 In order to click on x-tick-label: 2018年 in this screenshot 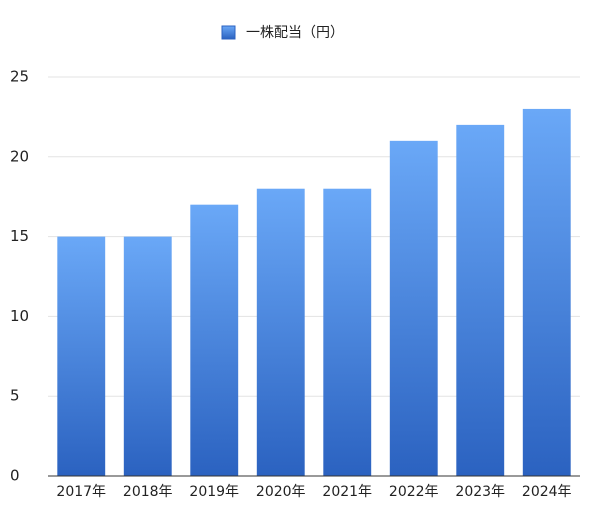, I will do `click(148, 492)`.